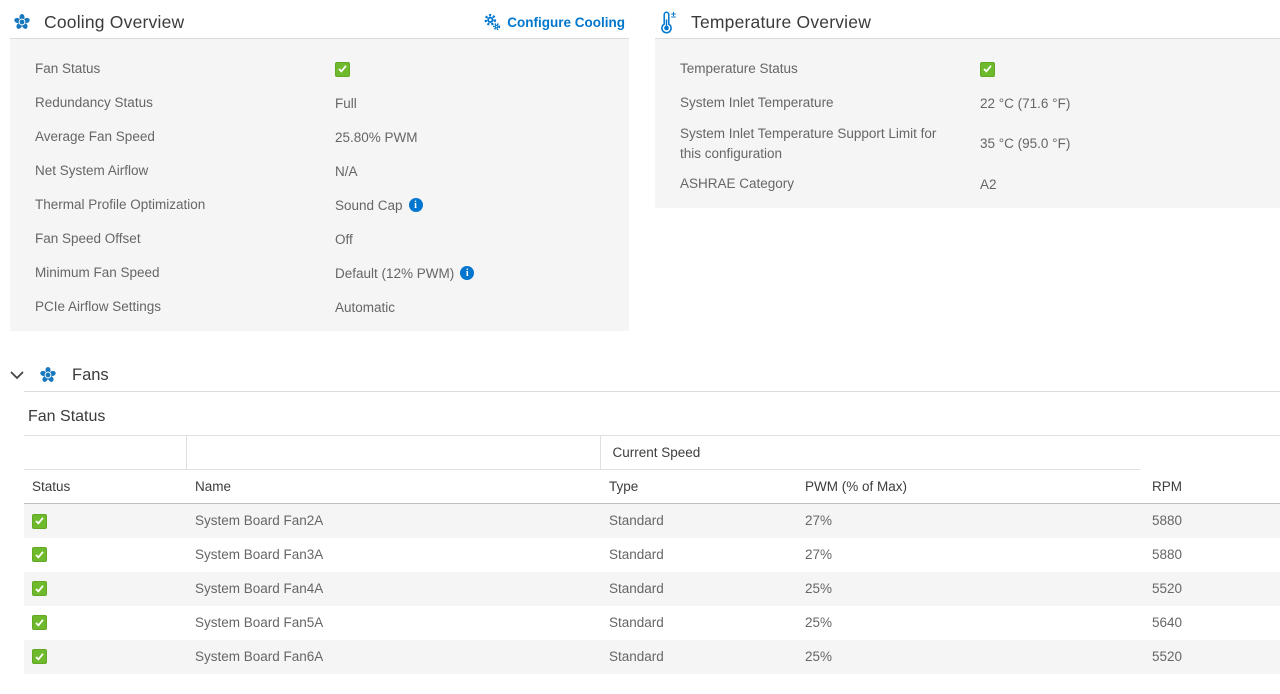 The image size is (1280, 694). Describe the element at coordinates (652, 520) in the screenshot. I see `table-row: System Board Fan2A Standard 27% 5880` at that location.